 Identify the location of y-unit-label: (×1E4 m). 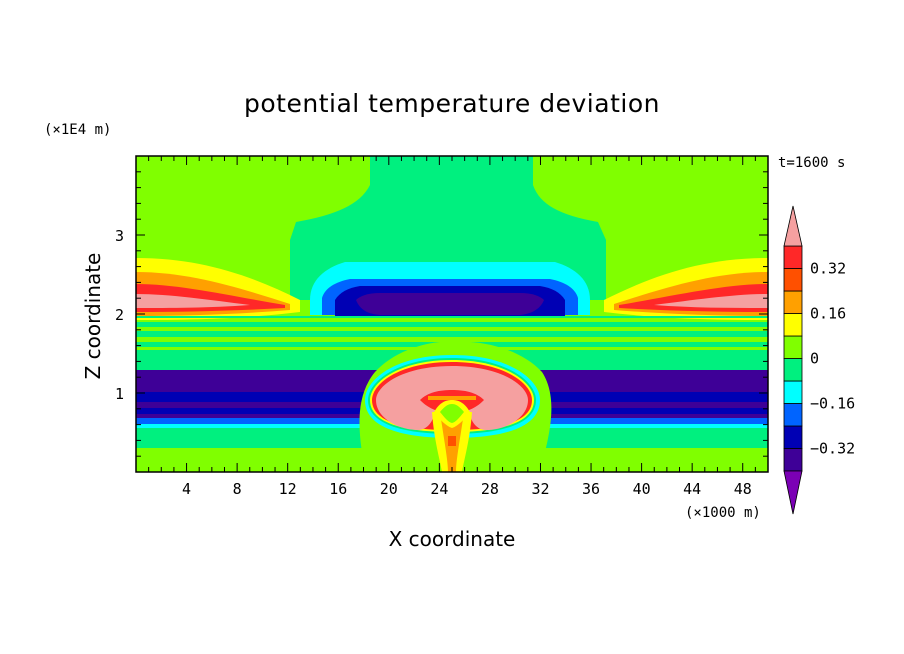
(77, 130).